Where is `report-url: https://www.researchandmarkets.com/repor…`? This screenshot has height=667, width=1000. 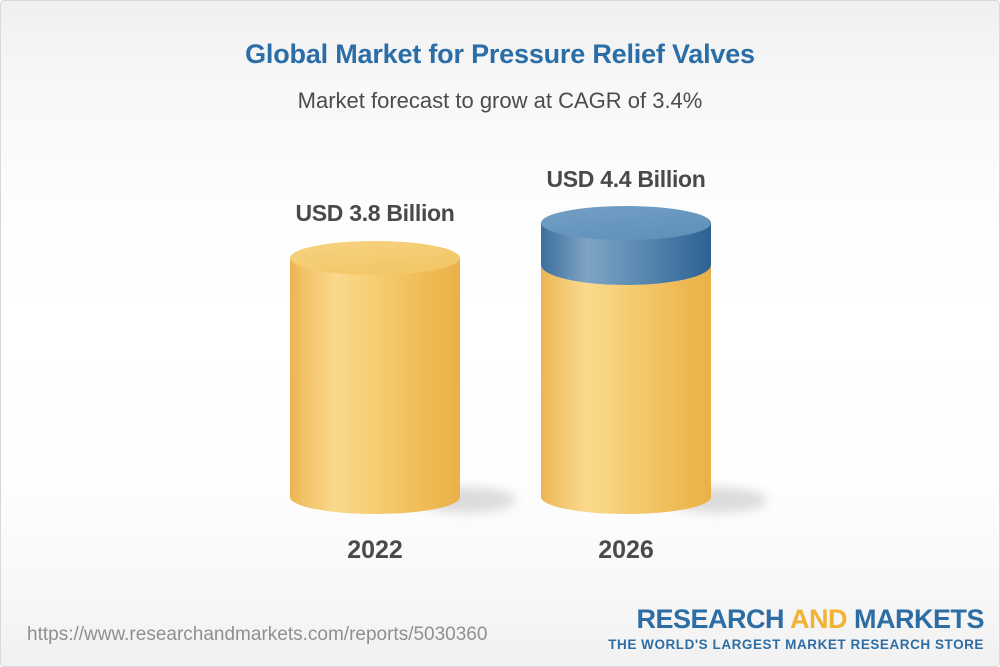
report-url: https://www.researchandmarkets.com/repor… is located at coordinates (257, 634).